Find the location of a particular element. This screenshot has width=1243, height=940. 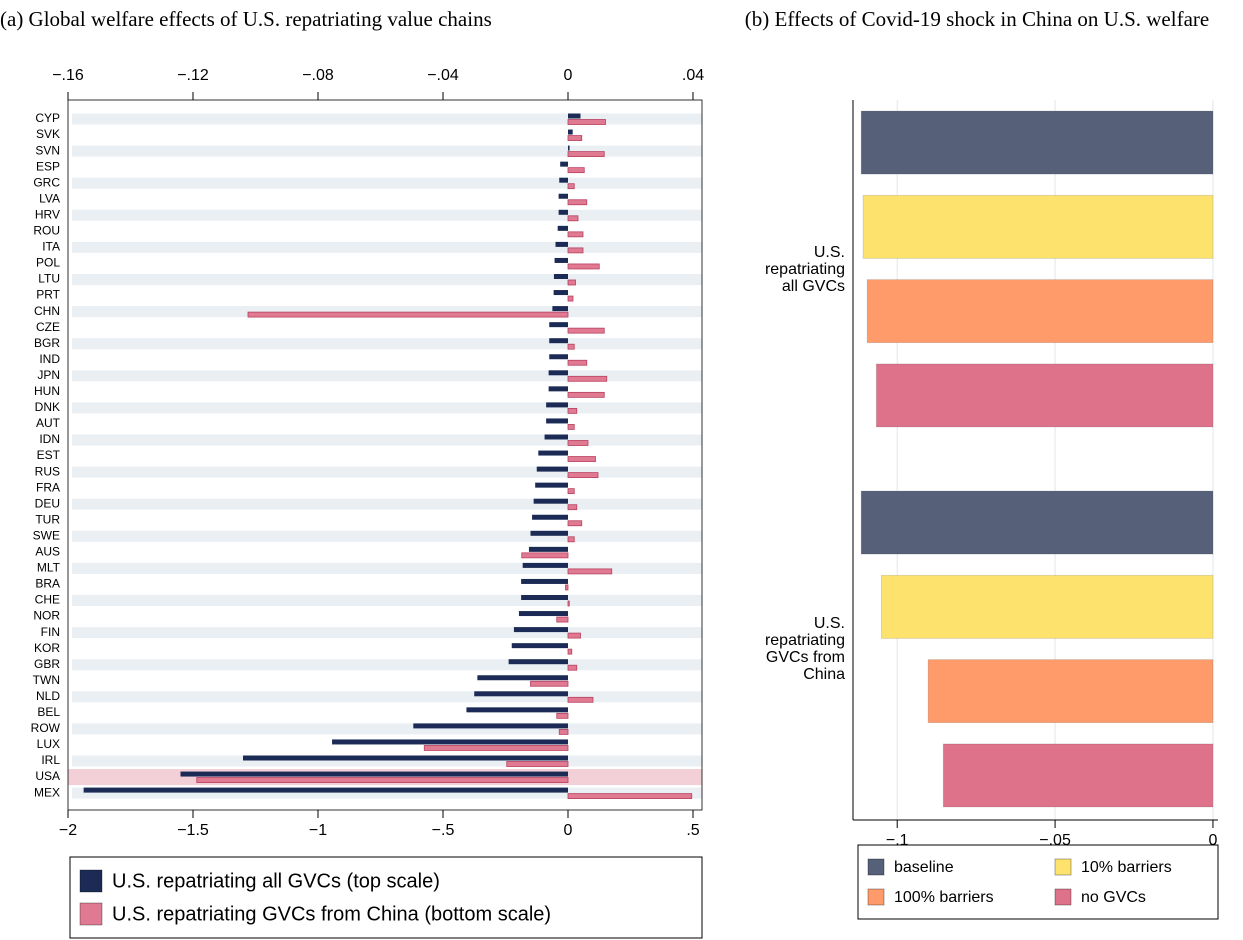

category-label: TWN is located at coordinates (46, 680).